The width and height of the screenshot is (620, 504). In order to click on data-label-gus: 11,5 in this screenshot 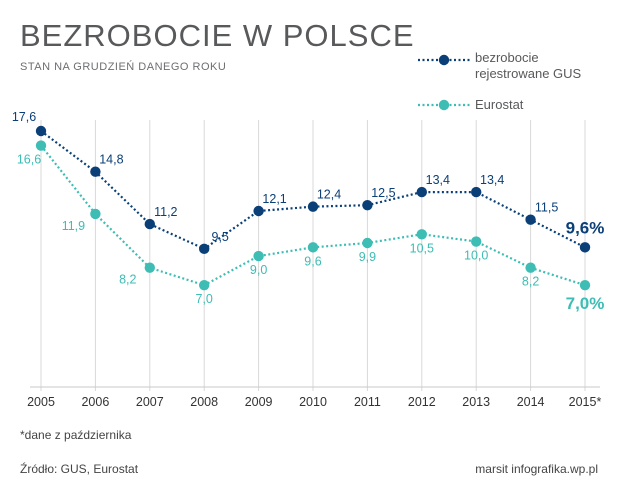, I will do `click(546, 208)`.